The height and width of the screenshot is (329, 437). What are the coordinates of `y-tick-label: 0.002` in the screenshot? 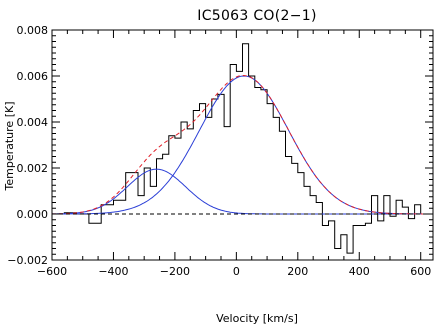 It's located at (33, 168).